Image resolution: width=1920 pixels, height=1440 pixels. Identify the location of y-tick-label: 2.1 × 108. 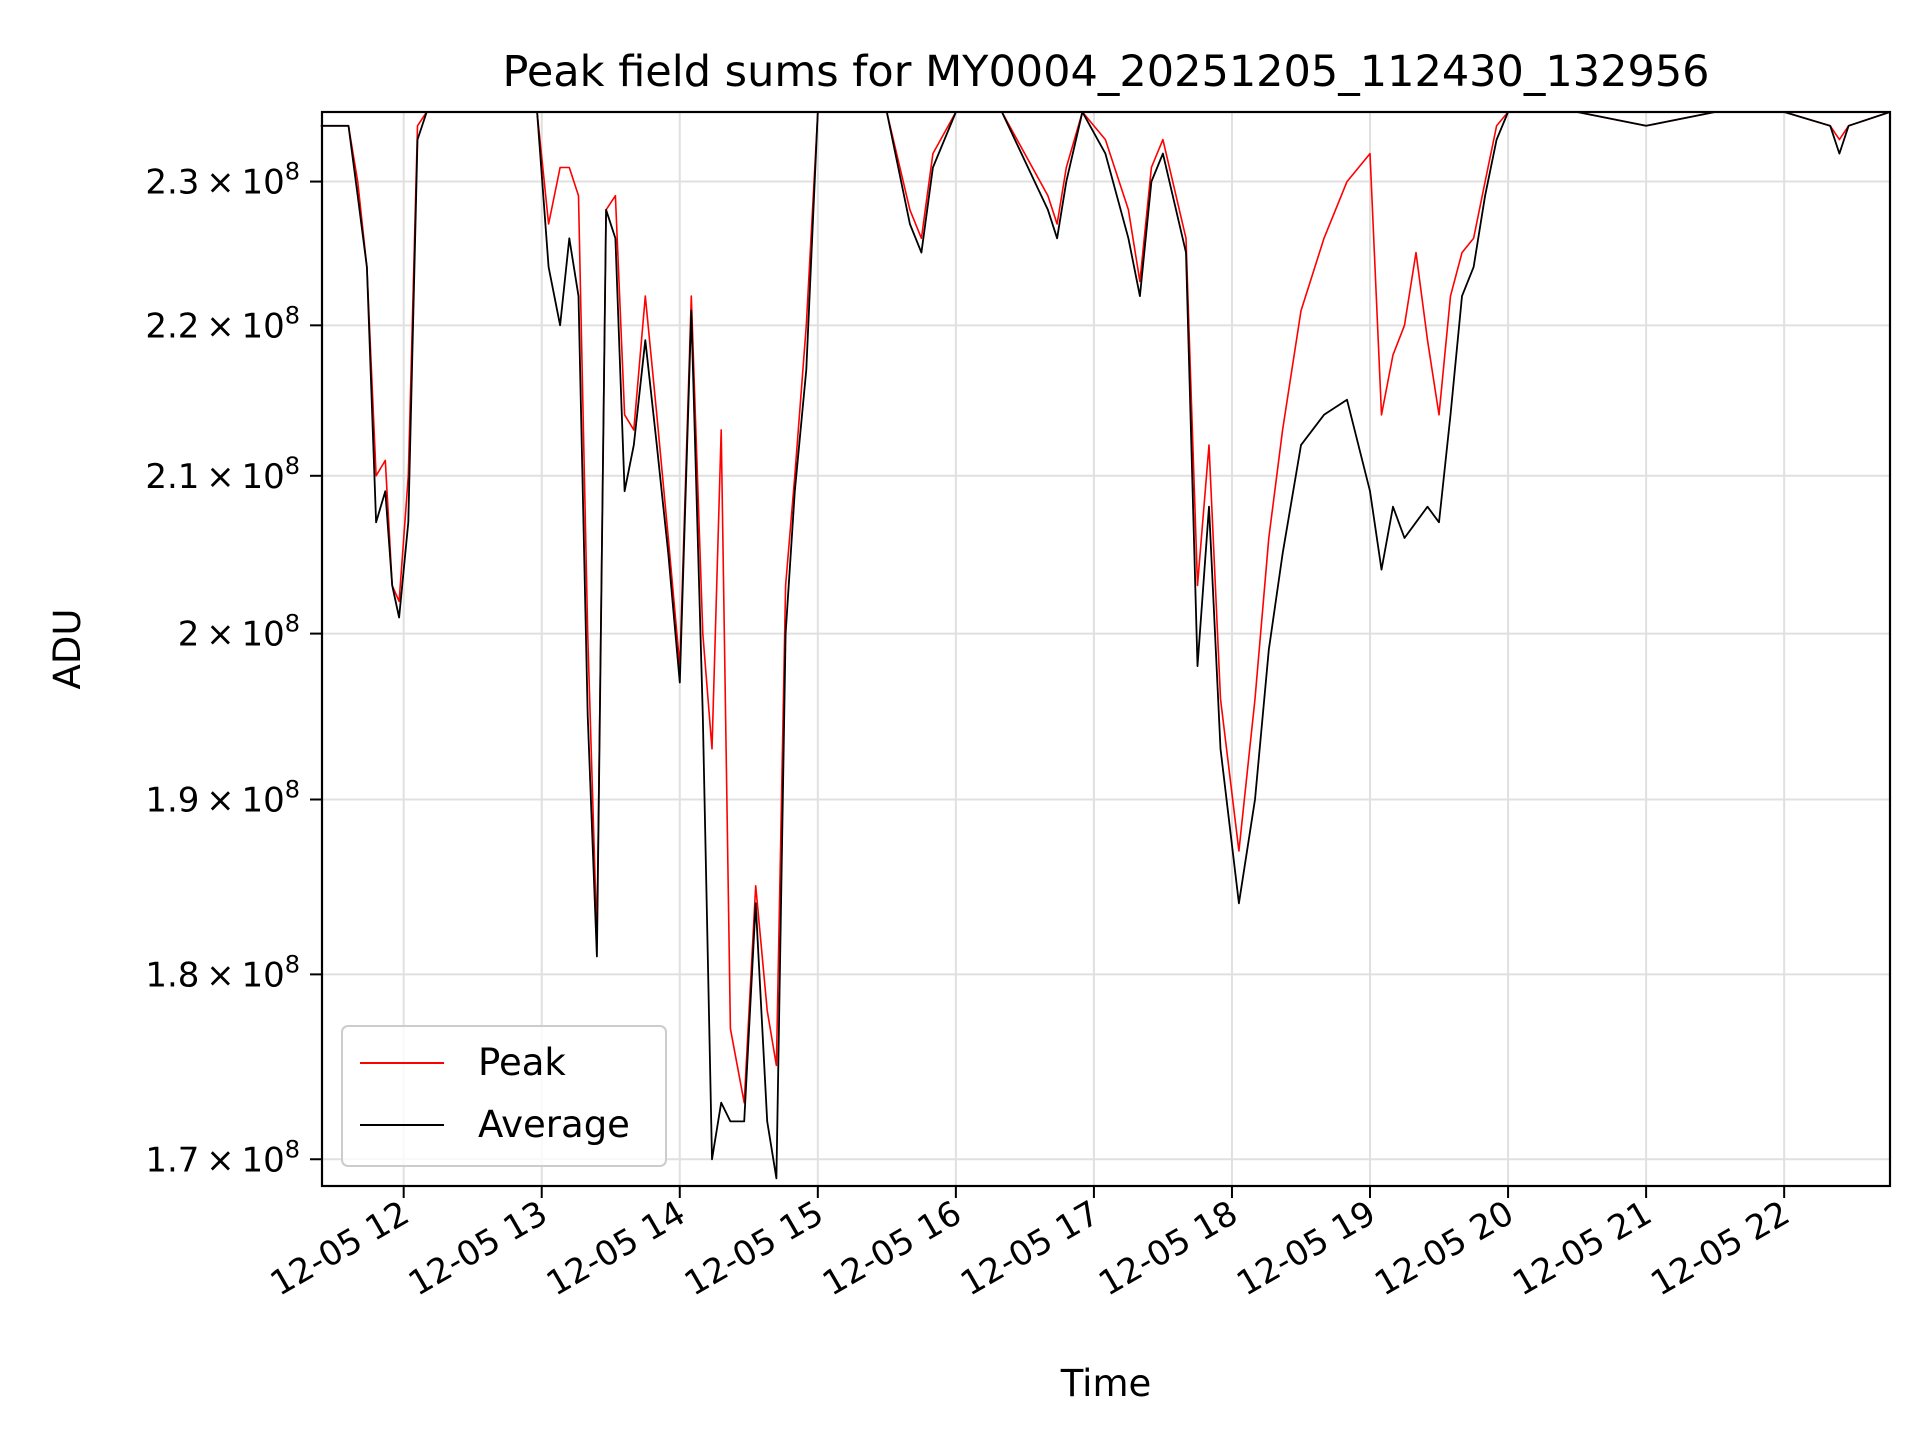
(222, 474).